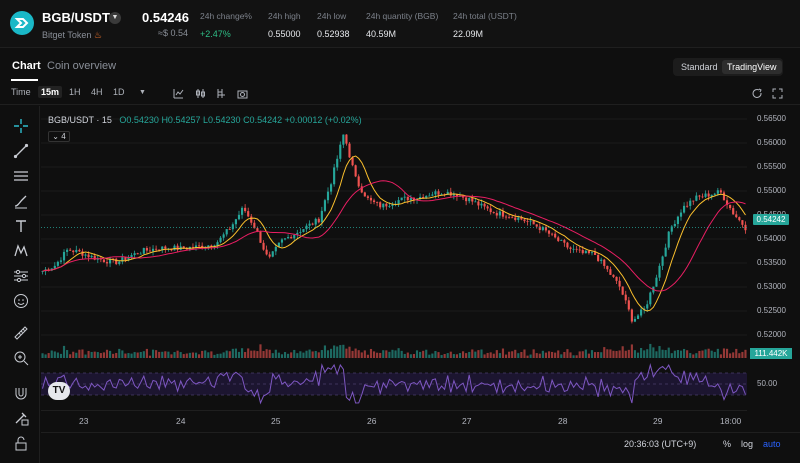 Image resolution: width=800 pixels, height=463 pixels. Describe the element at coordinates (26, 66) in the screenshot. I see `tab-chart: Chart` at that location.